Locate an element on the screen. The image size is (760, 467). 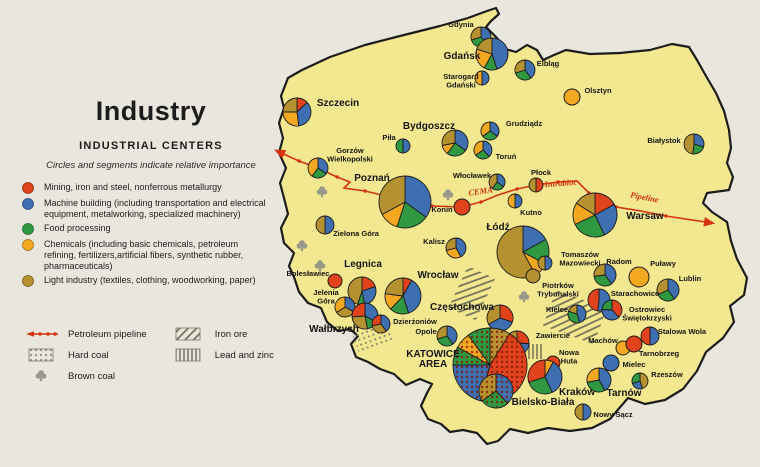
city-lublin: Lublin is located at coordinates (679, 288).